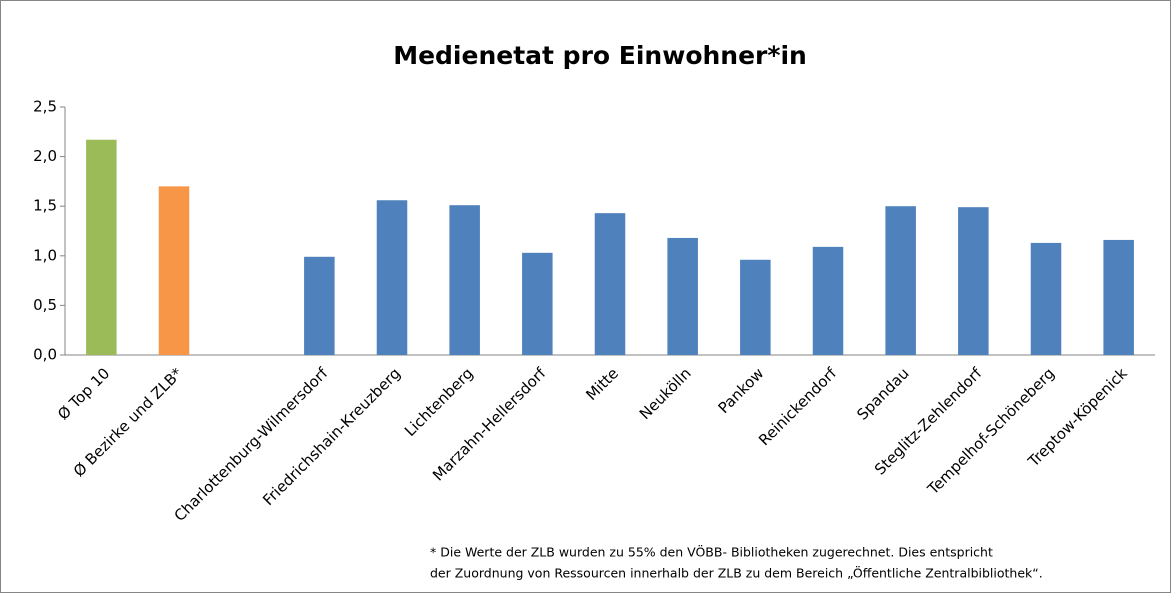  Describe the element at coordinates (45, 305) in the screenshot. I see `y-tick-label: 0,5` at that location.